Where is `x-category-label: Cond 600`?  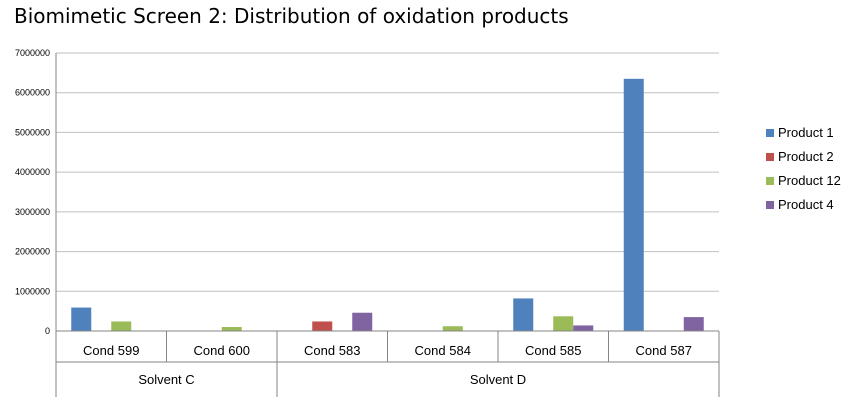 x-category-label: Cond 600 is located at coordinates (222, 350).